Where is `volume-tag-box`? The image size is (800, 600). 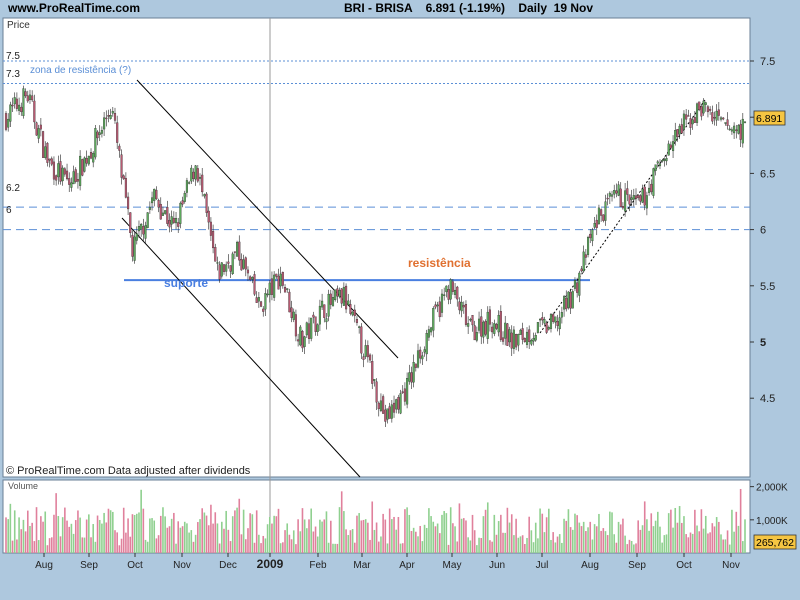 volume-tag-box is located at coordinates (775, 542).